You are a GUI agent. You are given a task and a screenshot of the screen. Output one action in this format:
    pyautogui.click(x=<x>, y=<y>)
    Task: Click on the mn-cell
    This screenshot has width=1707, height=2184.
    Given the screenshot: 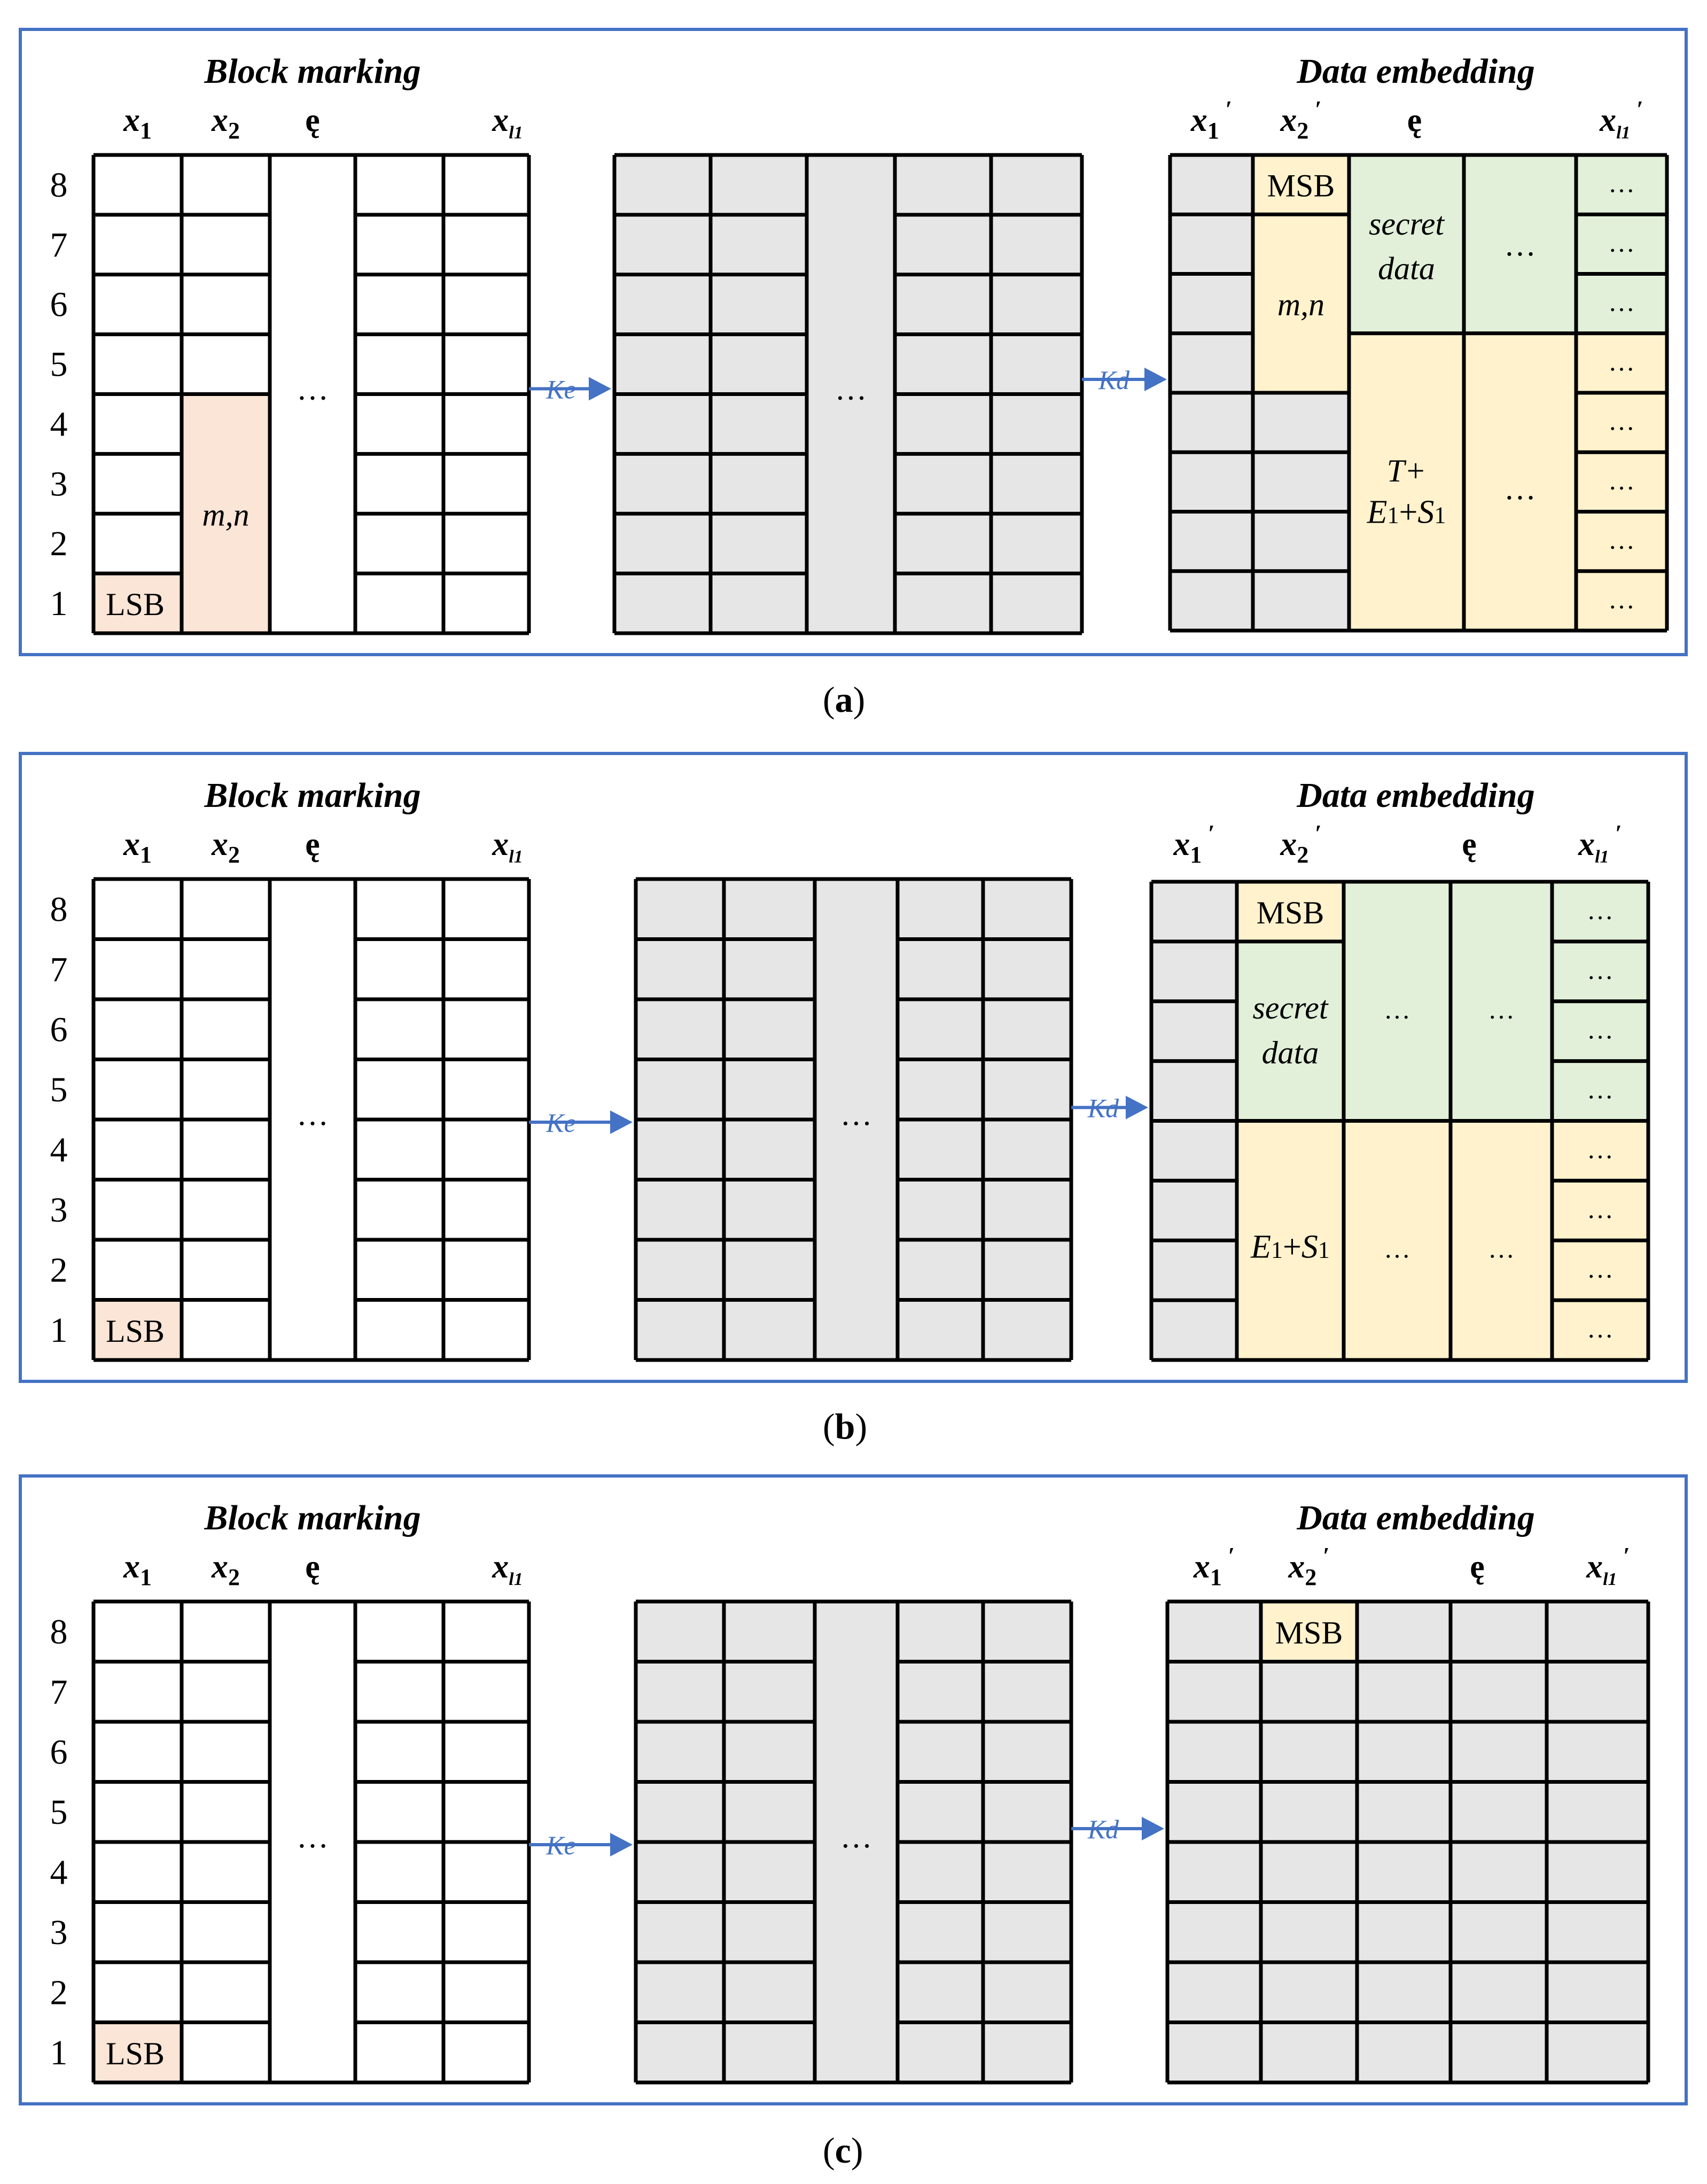 What is the action you would take?
    pyautogui.click(x=226, y=513)
    